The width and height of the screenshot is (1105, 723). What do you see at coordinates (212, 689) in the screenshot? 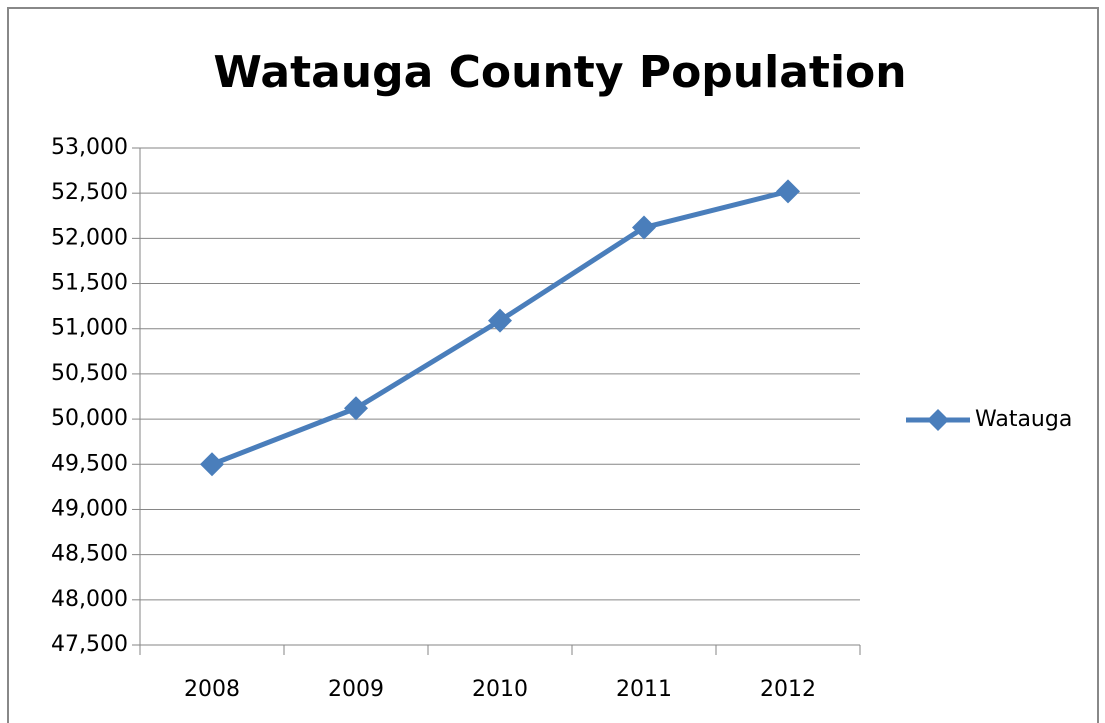
I see `x-tick-label: 2008` at bounding box center [212, 689].